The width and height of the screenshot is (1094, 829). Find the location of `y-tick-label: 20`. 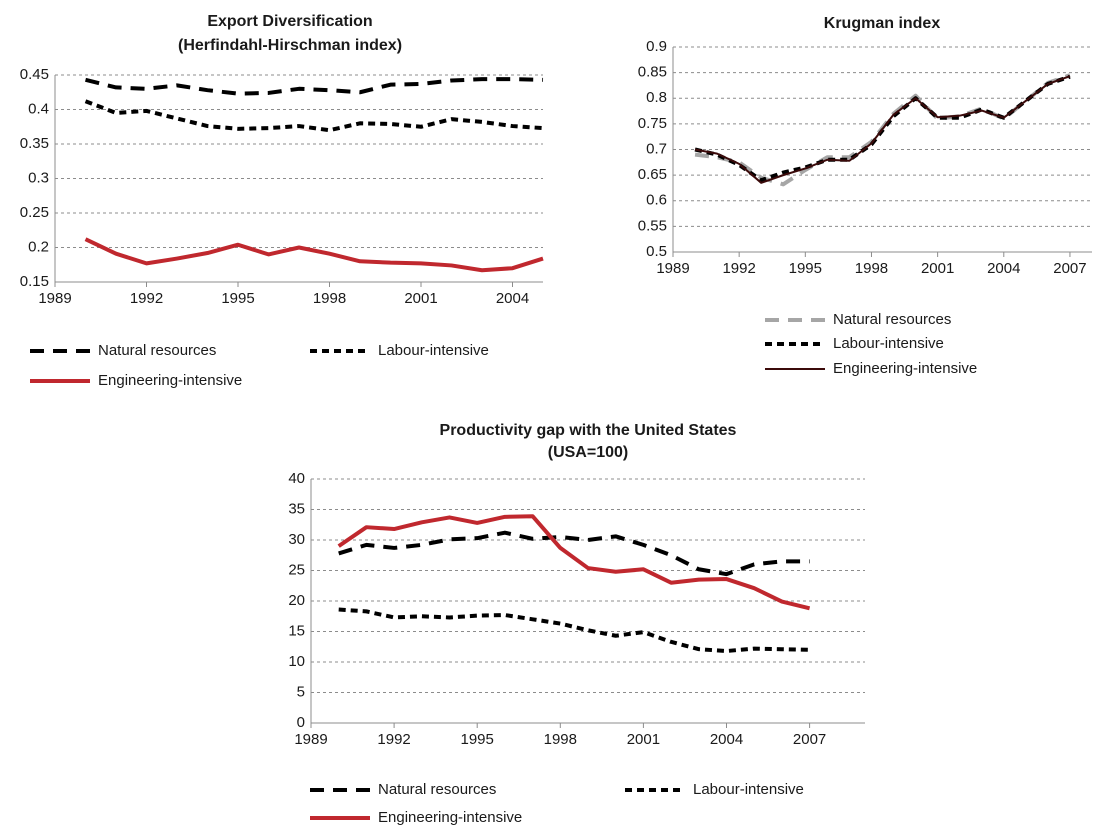

y-tick-label: 20 is located at coordinates (296, 600).